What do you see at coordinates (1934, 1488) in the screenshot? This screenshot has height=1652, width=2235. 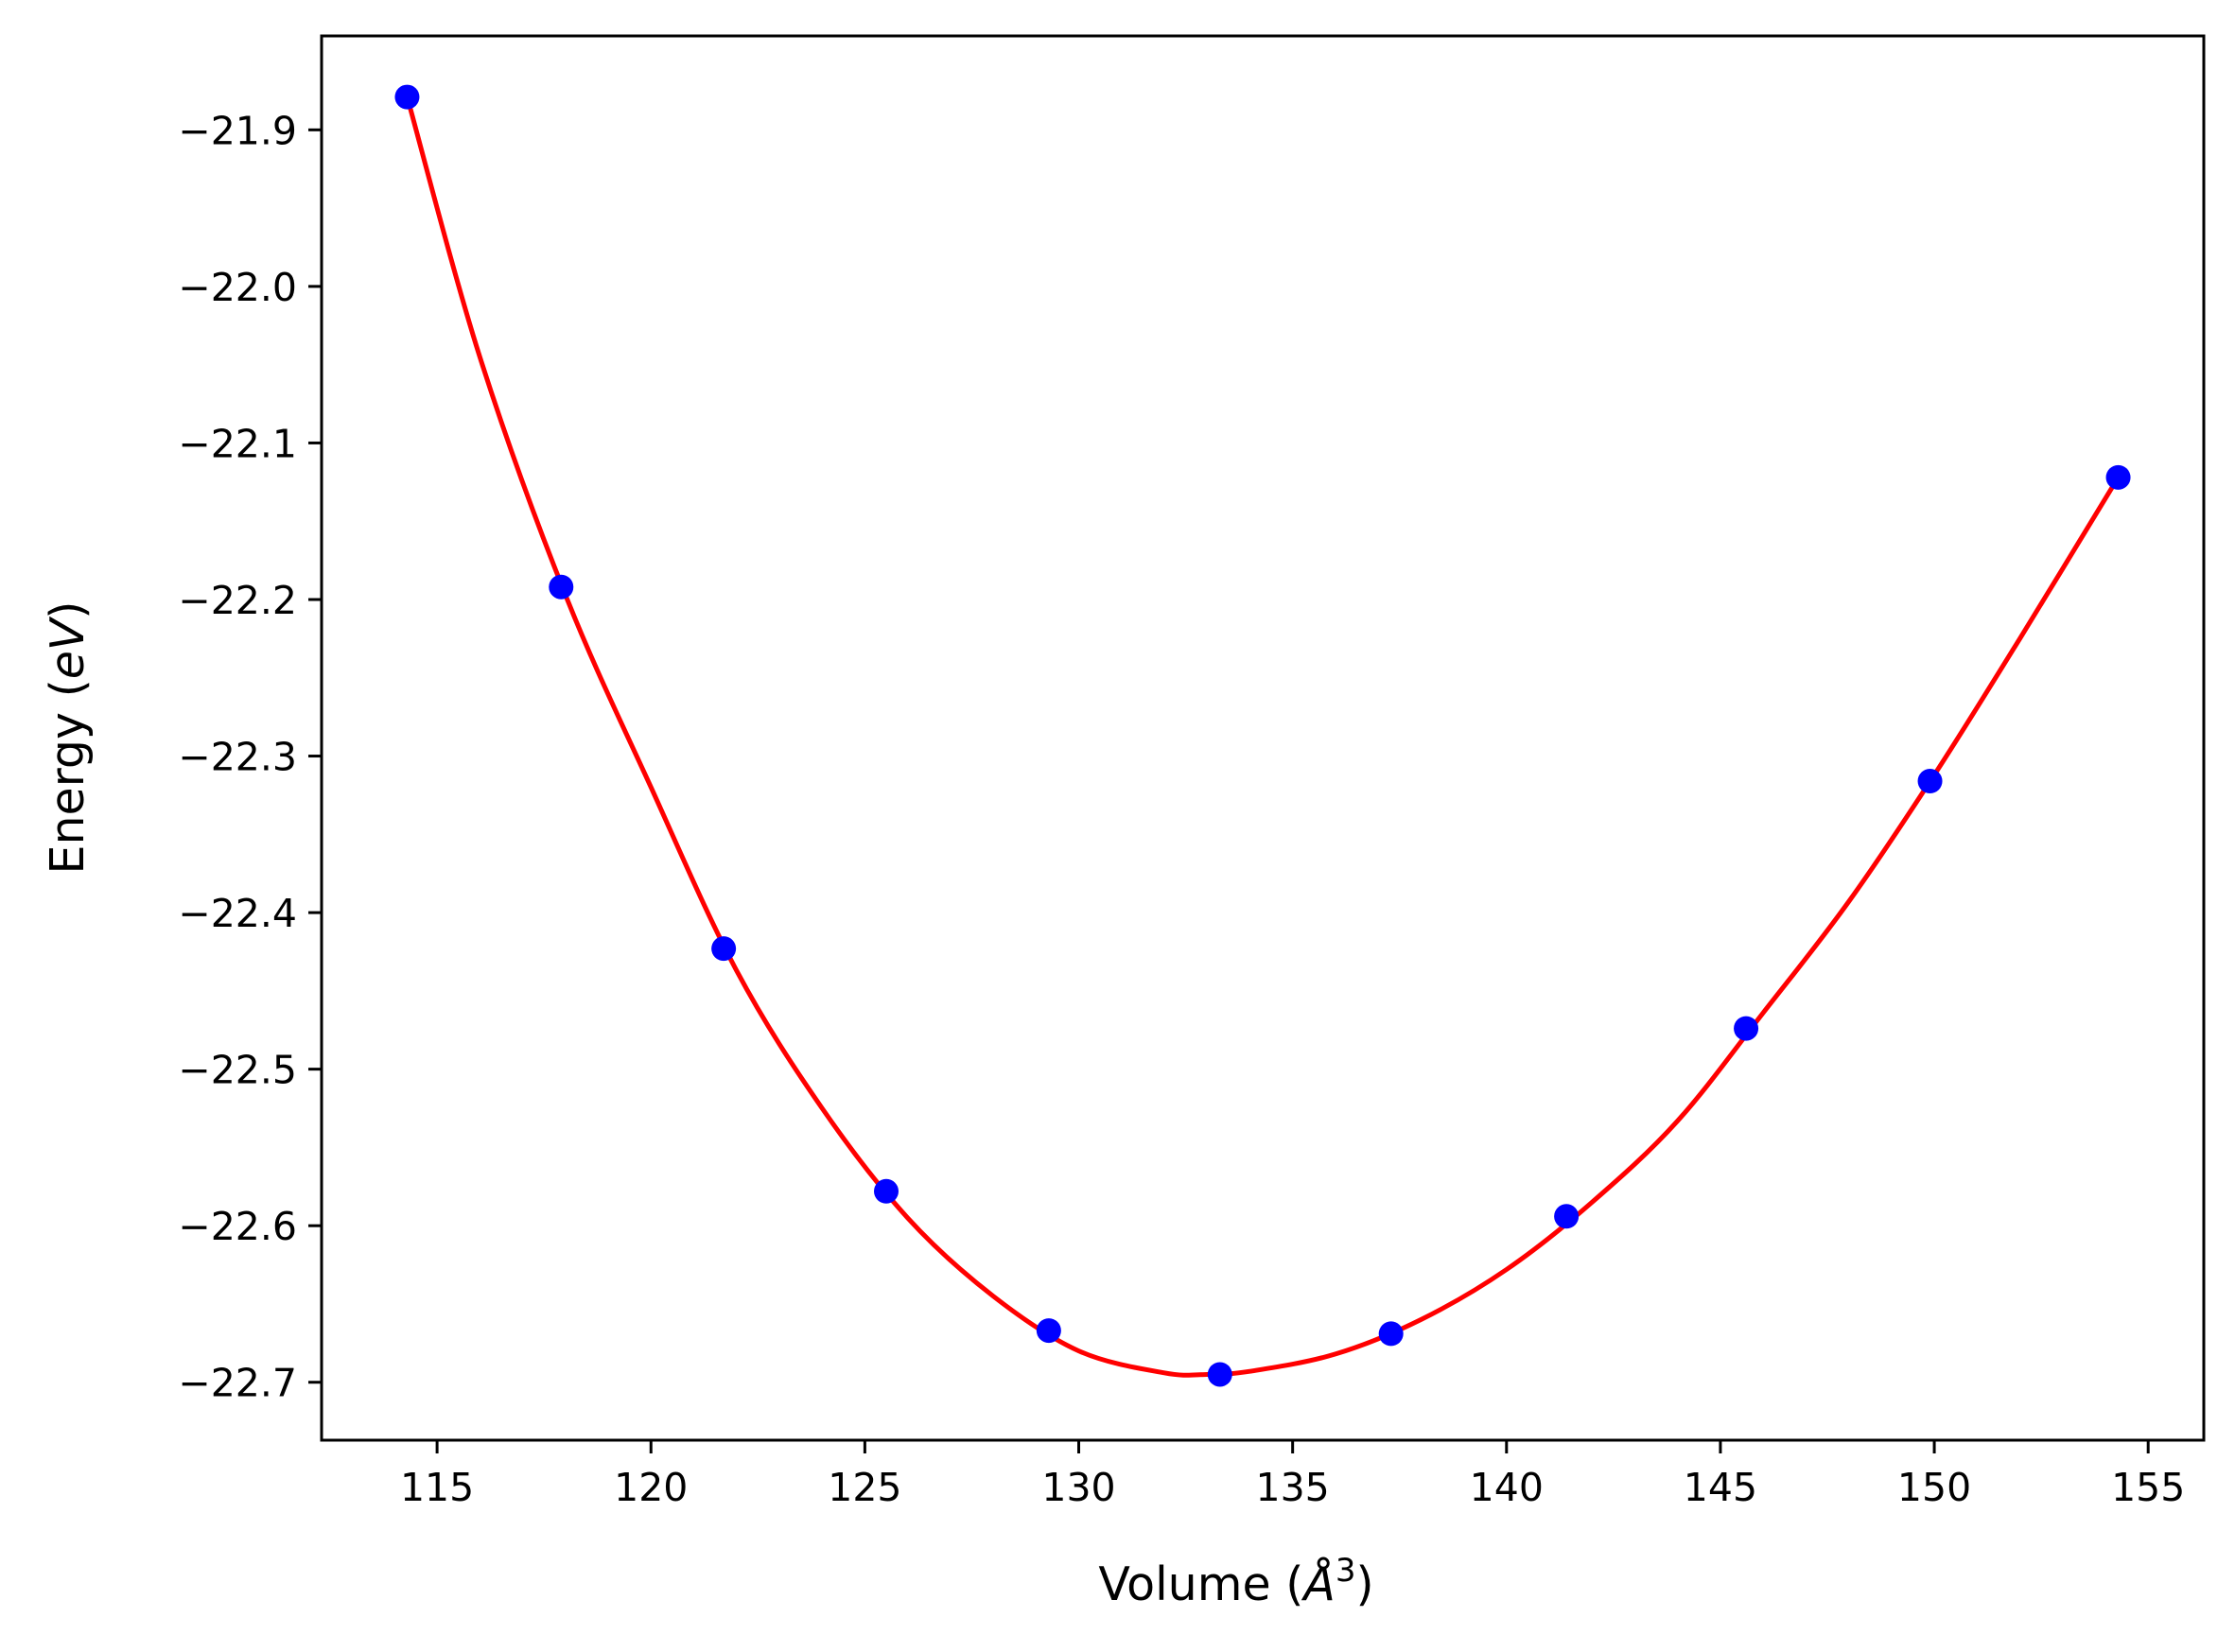 I see `x-tick-label: 150` at bounding box center [1934, 1488].